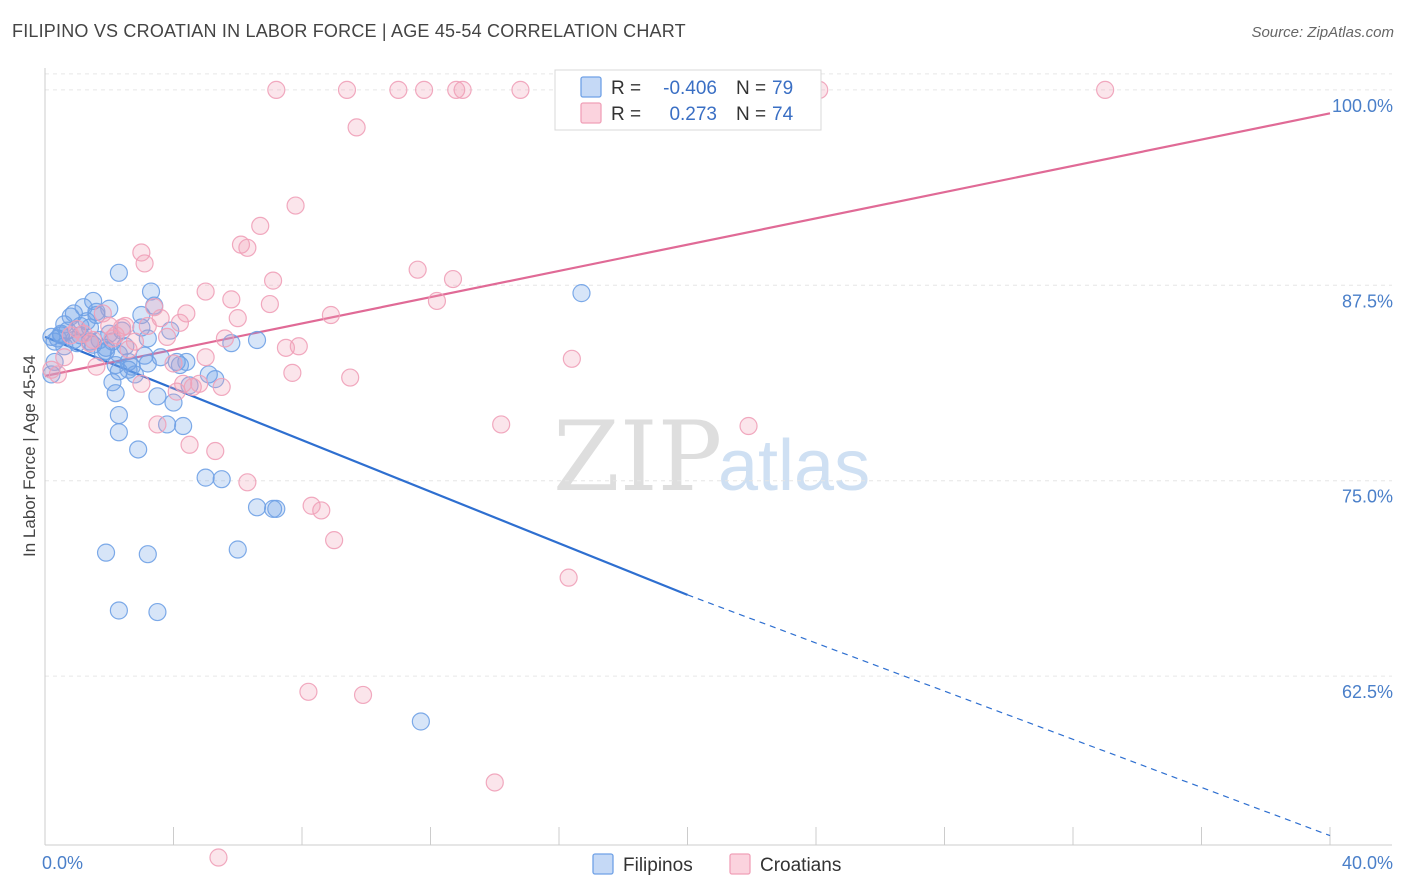 The height and width of the screenshot is (892, 1406). I want to click on series-legend-swatch-filipinos, so click(603, 864).